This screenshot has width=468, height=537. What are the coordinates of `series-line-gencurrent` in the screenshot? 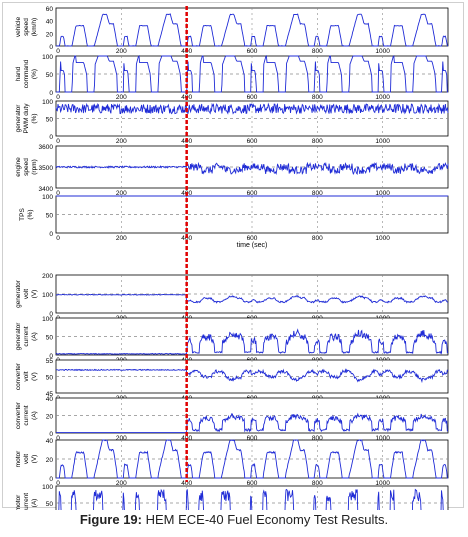 It's located at (252, 341).